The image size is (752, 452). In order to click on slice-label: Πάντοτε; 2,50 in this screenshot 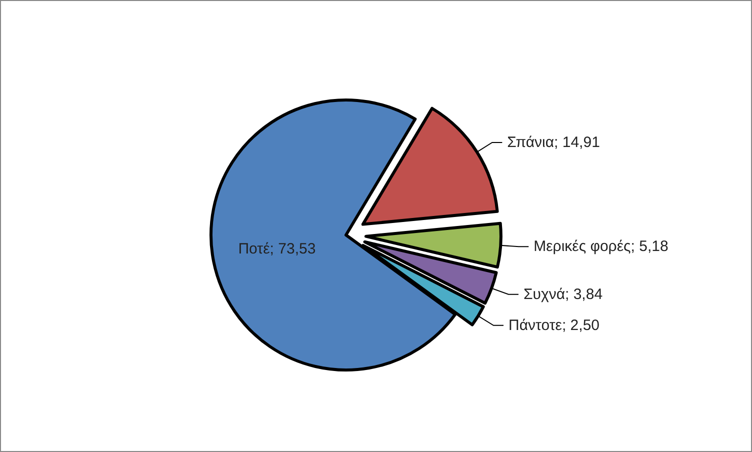, I will do `click(554, 325)`.